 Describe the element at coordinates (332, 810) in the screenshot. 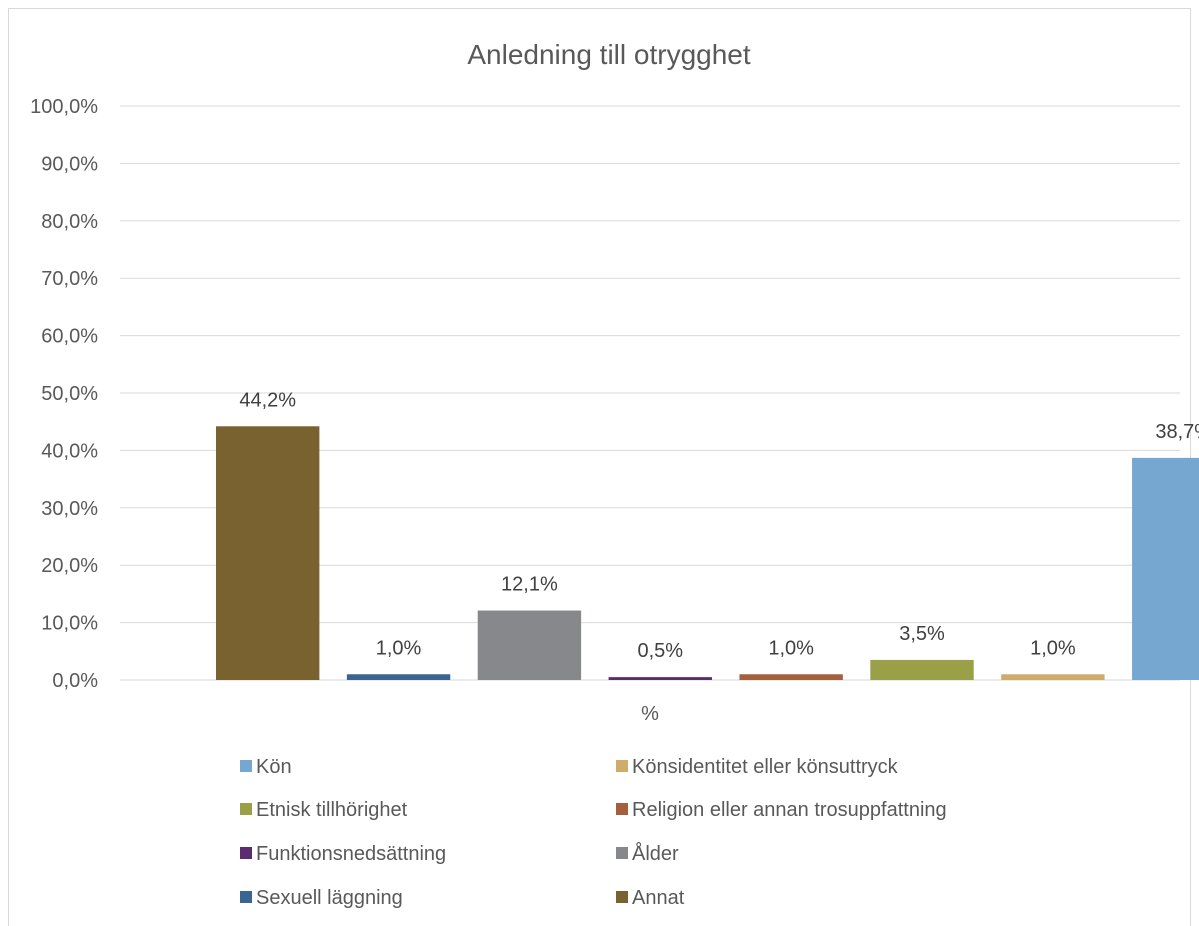

I see `legend-label: Etnisk tillhörighet` at that location.